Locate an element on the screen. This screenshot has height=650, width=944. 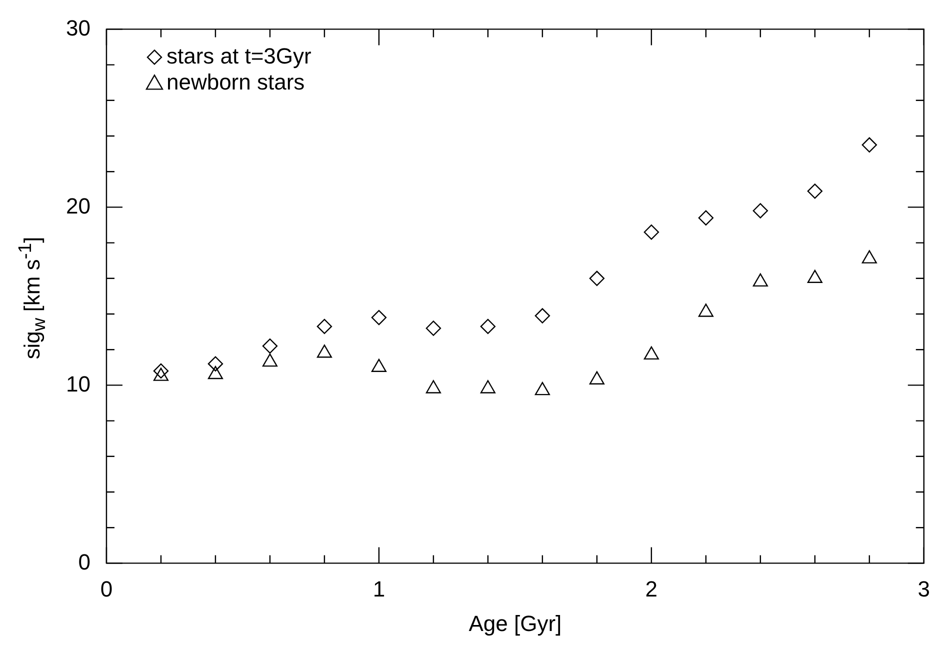
x-tick-label: 2 is located at coordinates (651, 589).